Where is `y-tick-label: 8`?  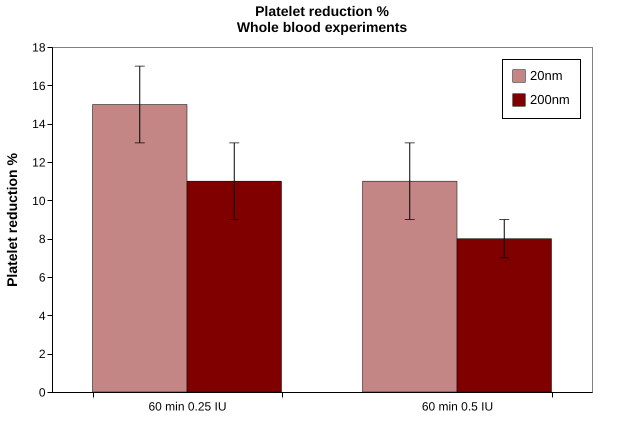
y-tick-label: 8 is located at coordinates (42, 239).